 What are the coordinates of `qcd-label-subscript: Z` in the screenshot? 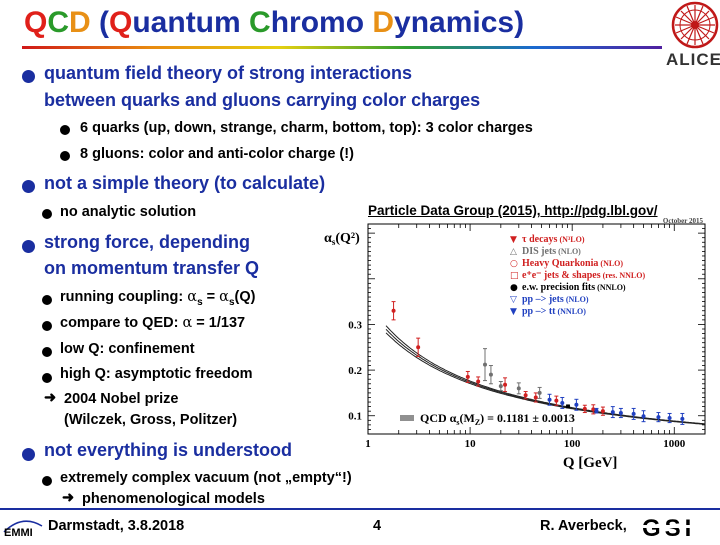 It's located at (477, 422).